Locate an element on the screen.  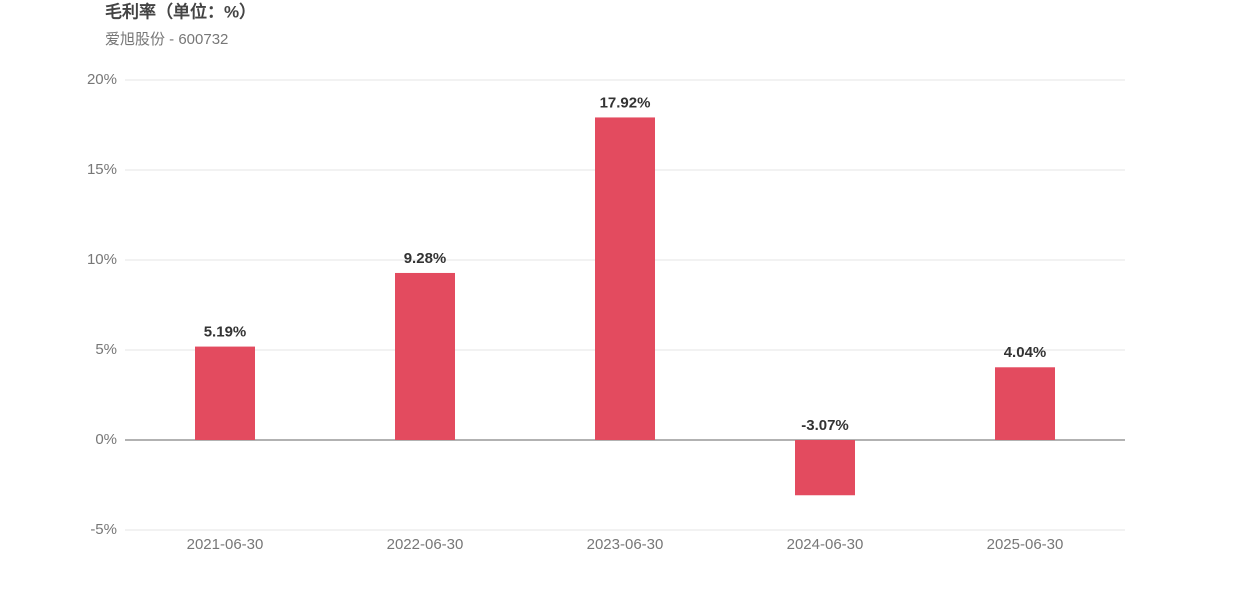
x-tick-label: 2021-06-30 is located at coordinates (225, 544).